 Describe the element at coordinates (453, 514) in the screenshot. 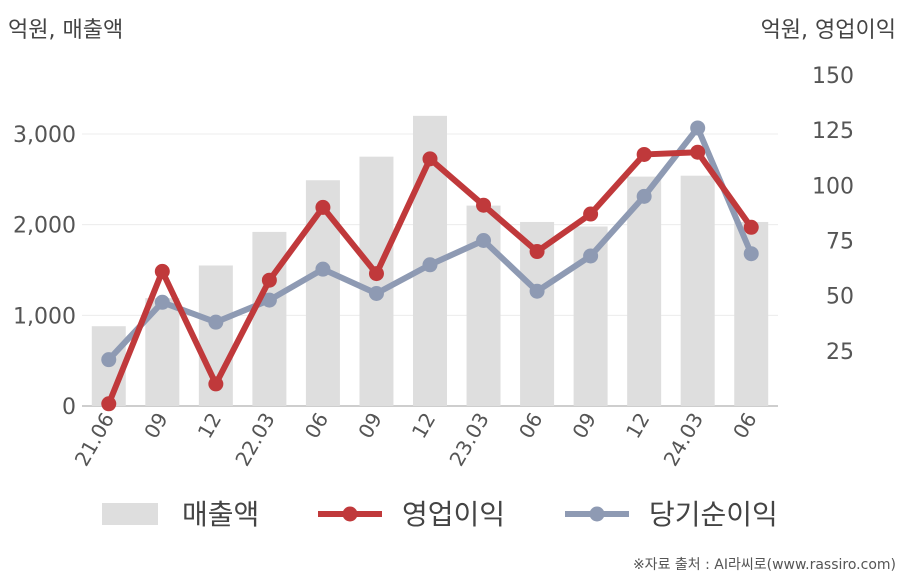

I see `legend-label-operating-profit: 영업이익` at that location.